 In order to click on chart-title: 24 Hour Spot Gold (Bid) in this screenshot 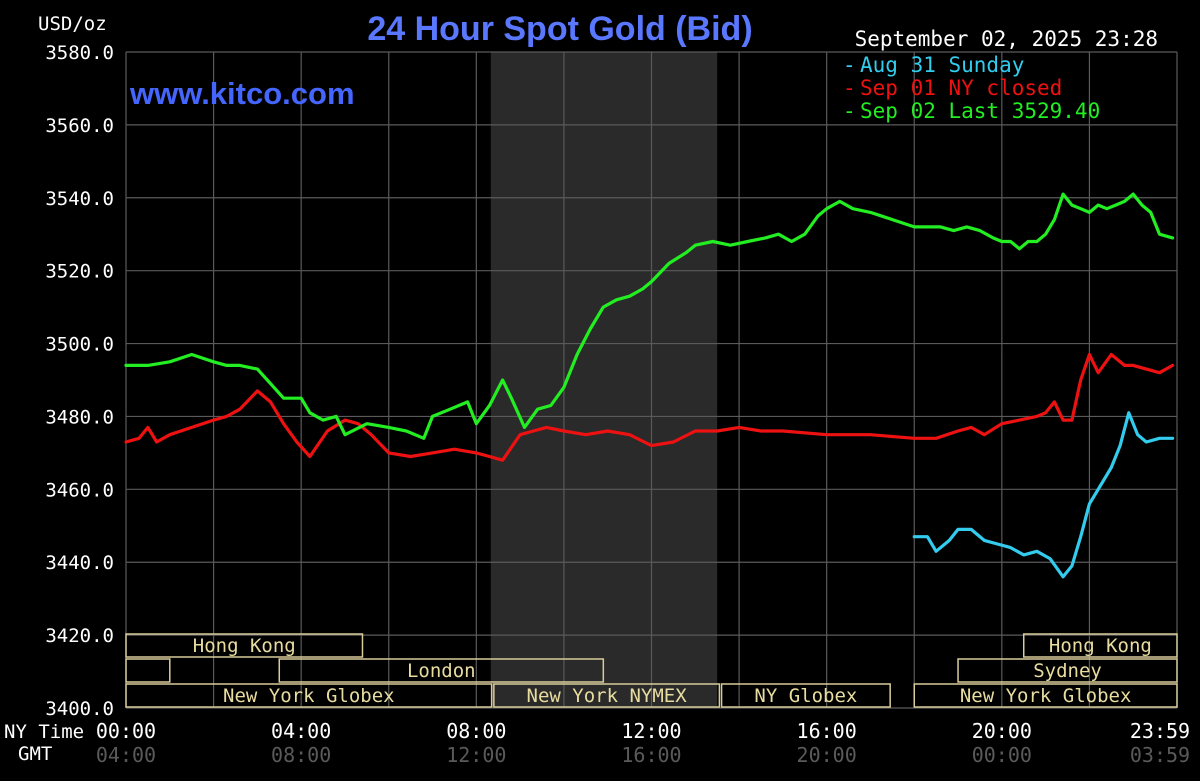, I will do `click(559, 29)`.